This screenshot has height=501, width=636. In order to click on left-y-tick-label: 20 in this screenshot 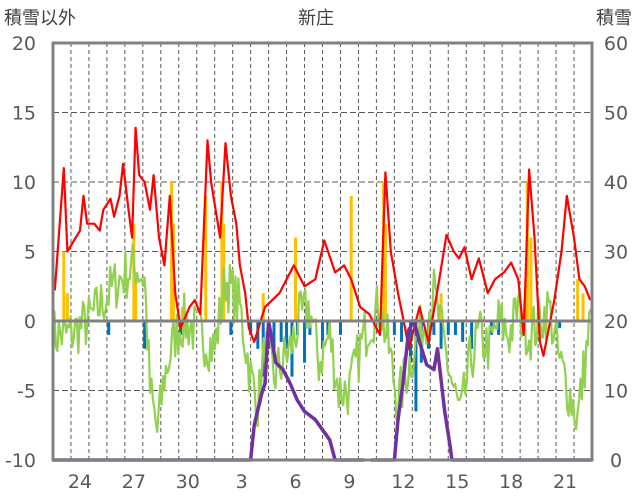, I will do `click(24, 44)`.